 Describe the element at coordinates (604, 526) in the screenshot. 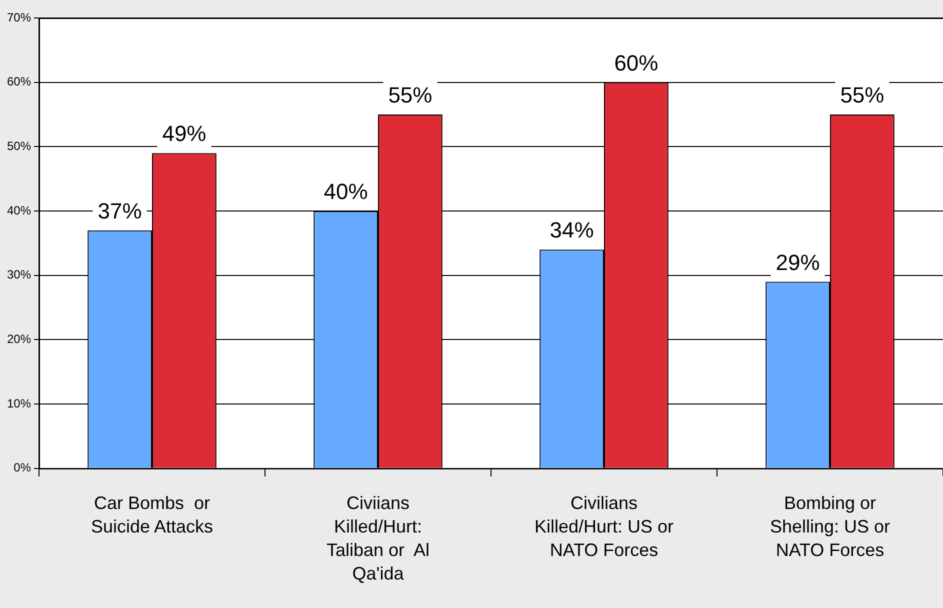

I see `x-tick-label: Civilians Killed/Hurt: US or NATO Forces` at that location.